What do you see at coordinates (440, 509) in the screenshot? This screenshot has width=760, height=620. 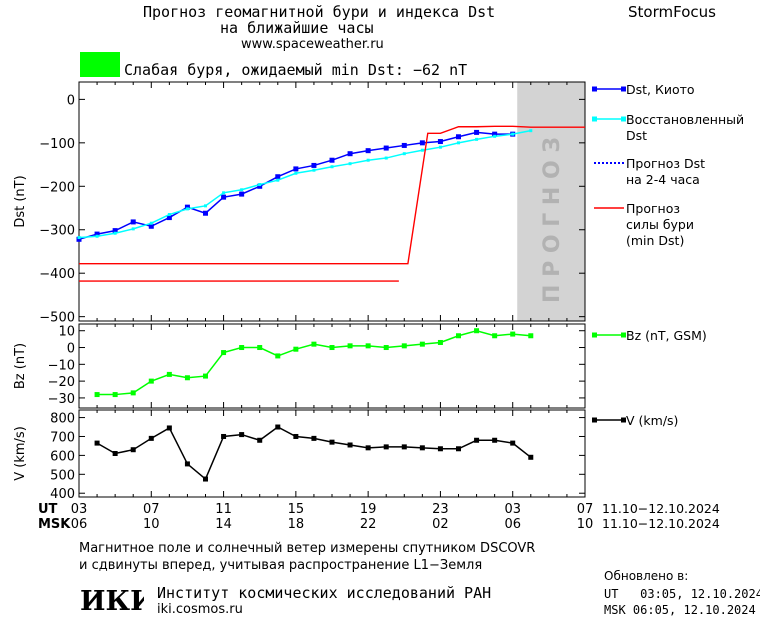 I see `ut-tick-label: 23` at bounding box center [440, 509].